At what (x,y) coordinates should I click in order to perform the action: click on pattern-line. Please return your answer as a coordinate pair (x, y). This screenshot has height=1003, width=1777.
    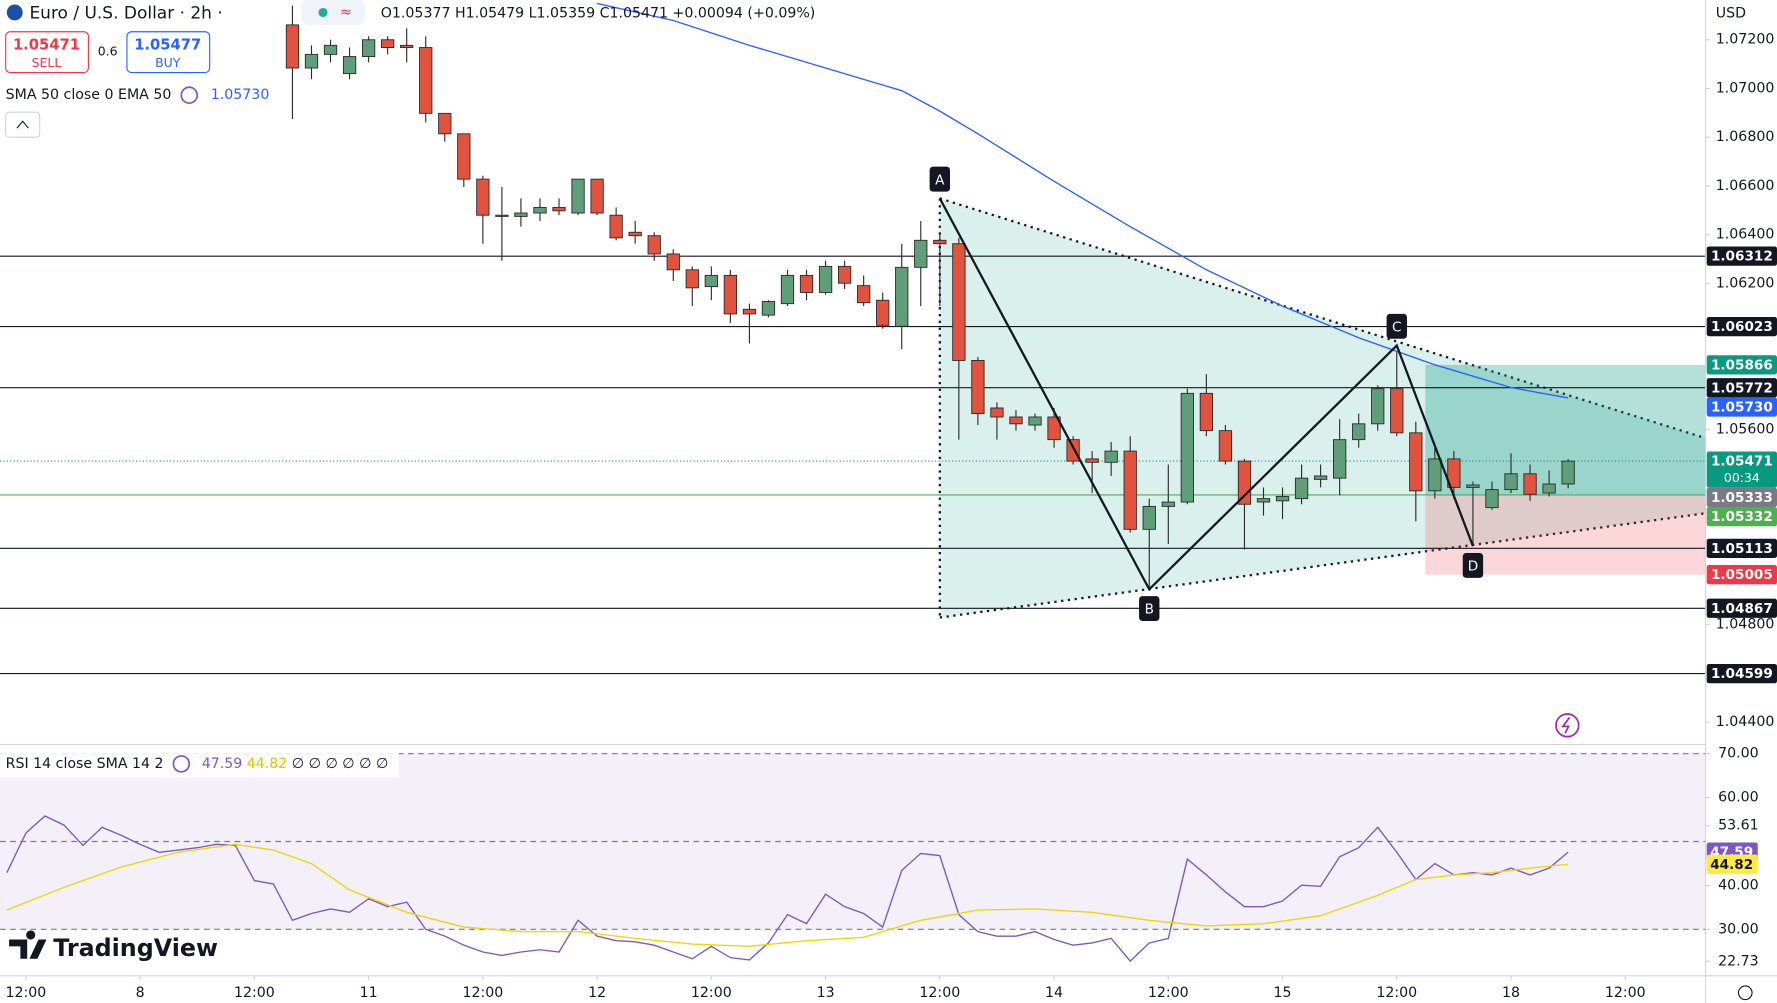
    Looking at the image, I should click on (1206, 394).